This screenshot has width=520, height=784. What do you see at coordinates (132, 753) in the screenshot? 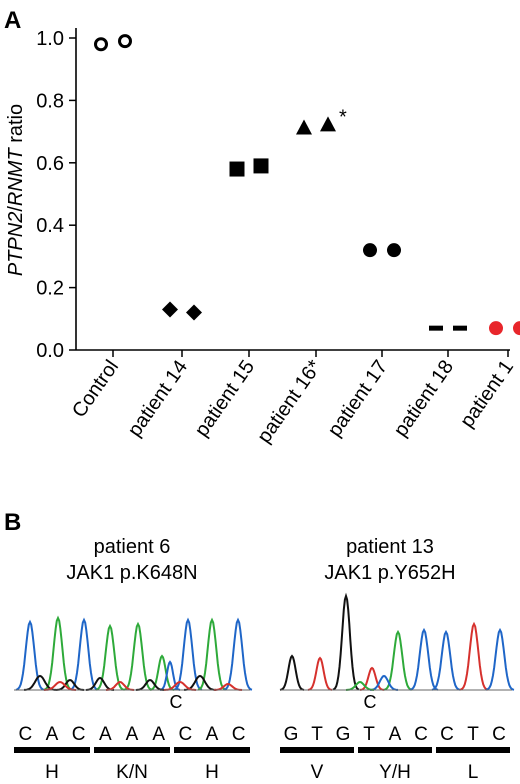
I see `left-sequence: C A C A A A C A CH K/N H` at bounding box center [132, 753].